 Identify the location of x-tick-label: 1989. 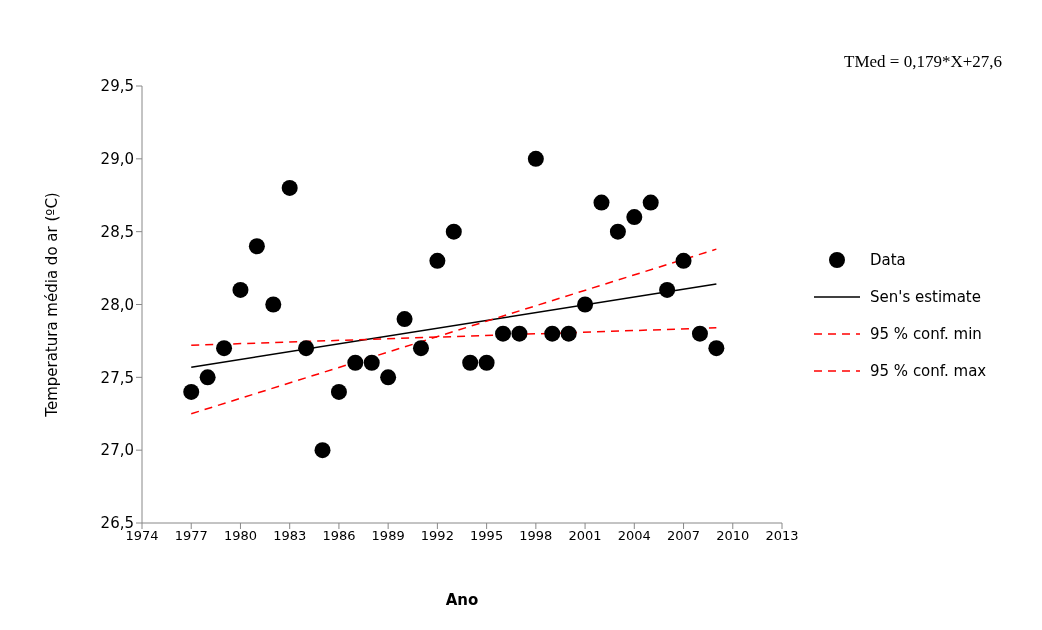
(388, 536).